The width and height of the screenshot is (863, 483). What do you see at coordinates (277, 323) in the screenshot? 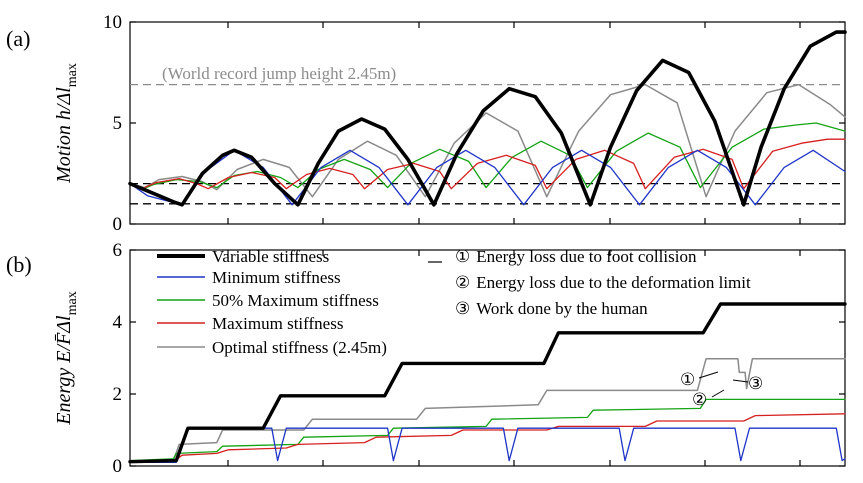
I see `legend-label-max: Maximum stiffness` at bounding box center [277, 323].